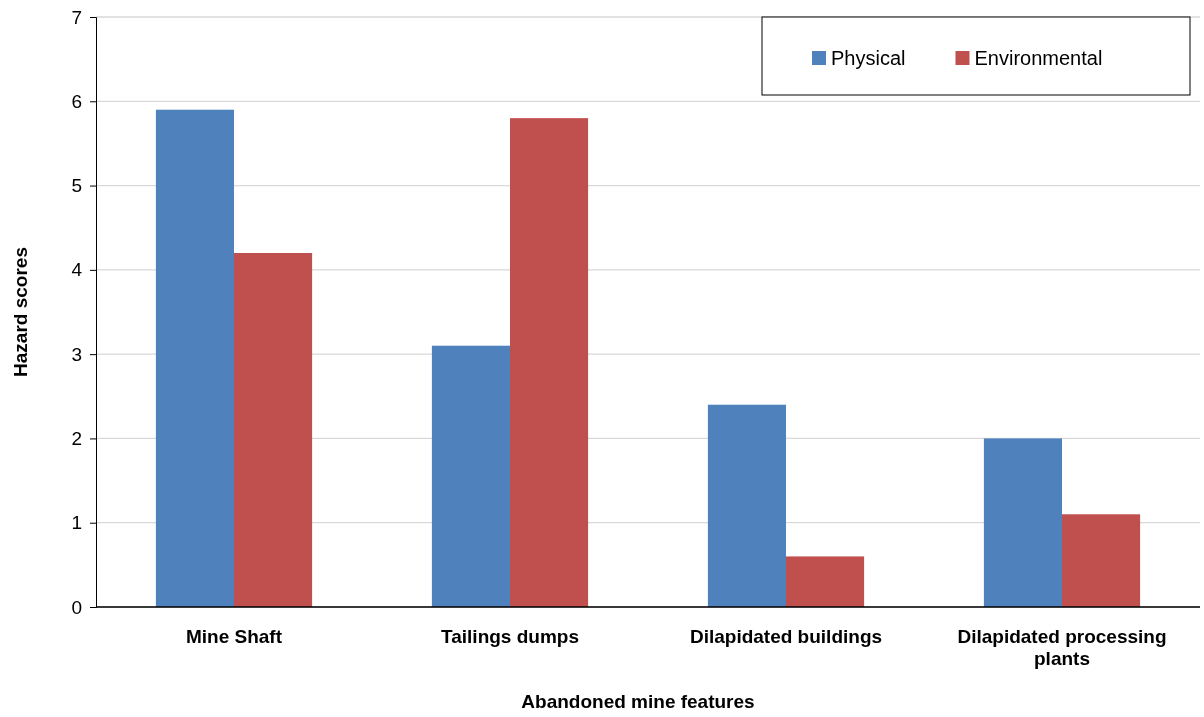 The image size is (1204, 717). What do you see at coordinates (20, 312) in the screenshot?
I see `y-axis-title: Hazard scores` at bounding box center [20, 312].